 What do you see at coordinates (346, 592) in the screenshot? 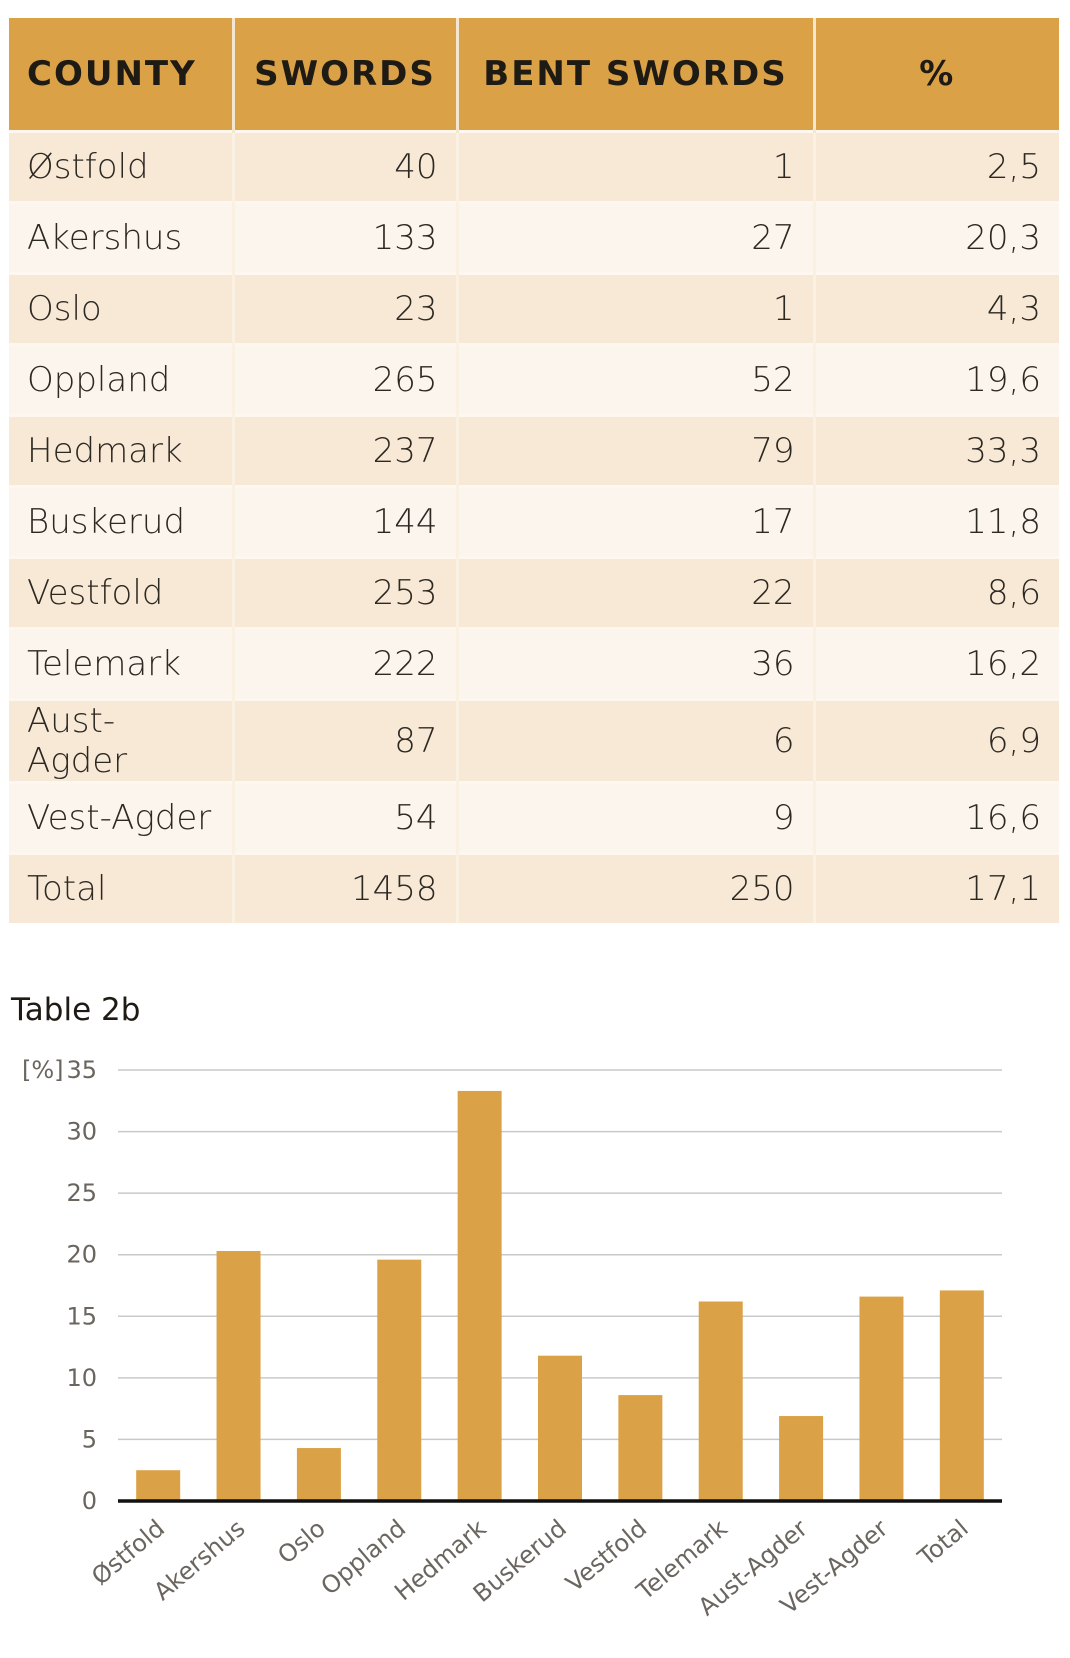
I see `cell-swords: 253` at bounding box center [346, 592].